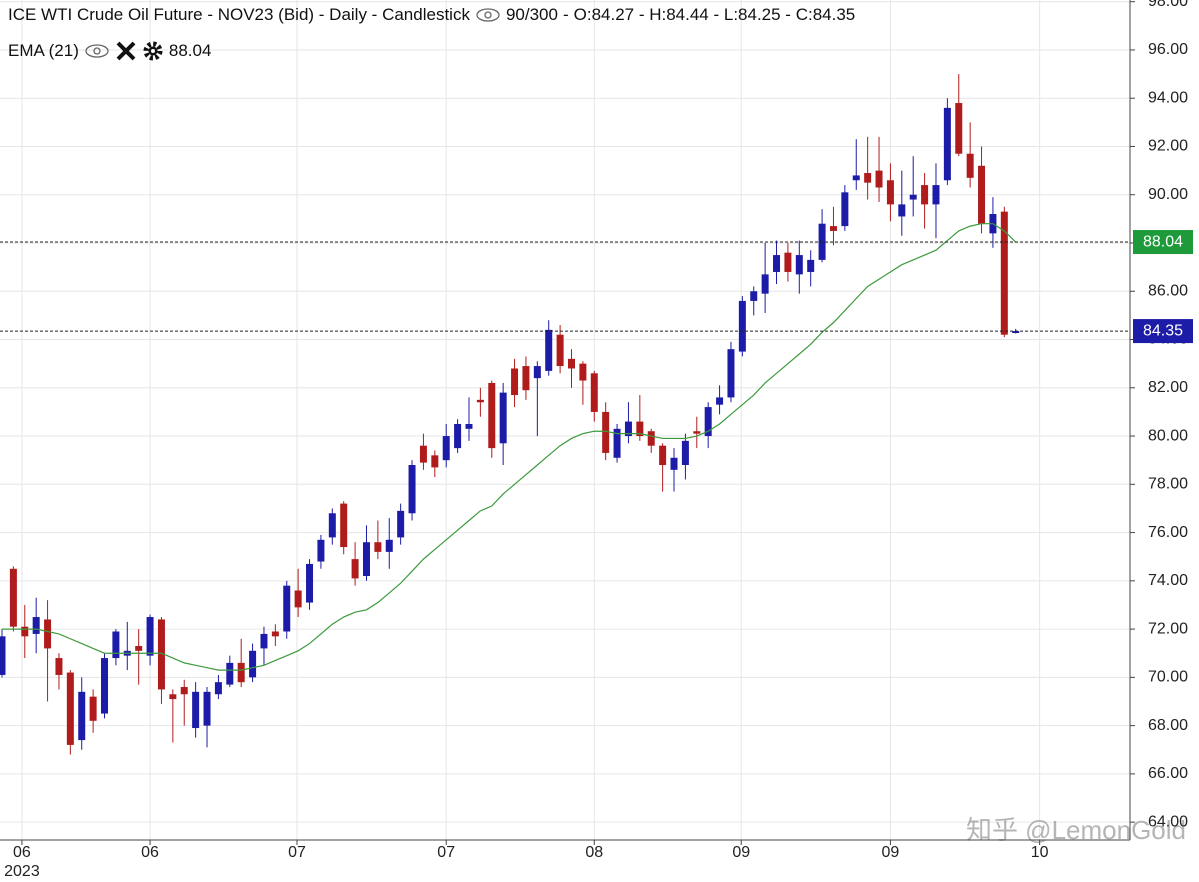 Image resolution: width=1199 pixels, height=882 pixels. I want to click on y-tick-label: 90.00, so click(1168, 194).